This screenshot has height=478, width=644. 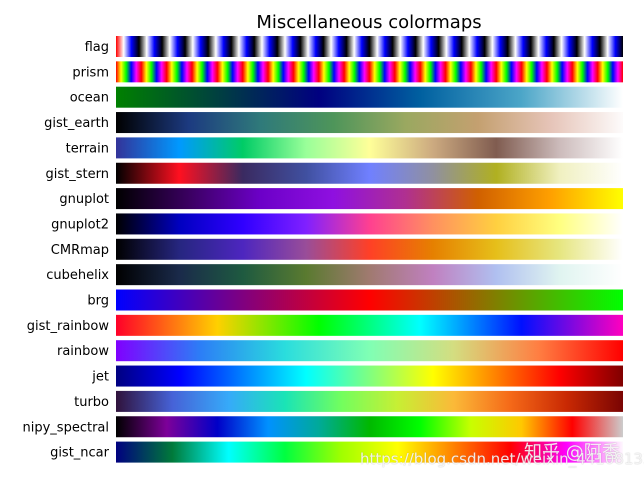 What do you see at coordinates (368, 22) in the screenshot?
I see `chart-title: Miscellaneous colormaps` at bounding box center [368, 22].